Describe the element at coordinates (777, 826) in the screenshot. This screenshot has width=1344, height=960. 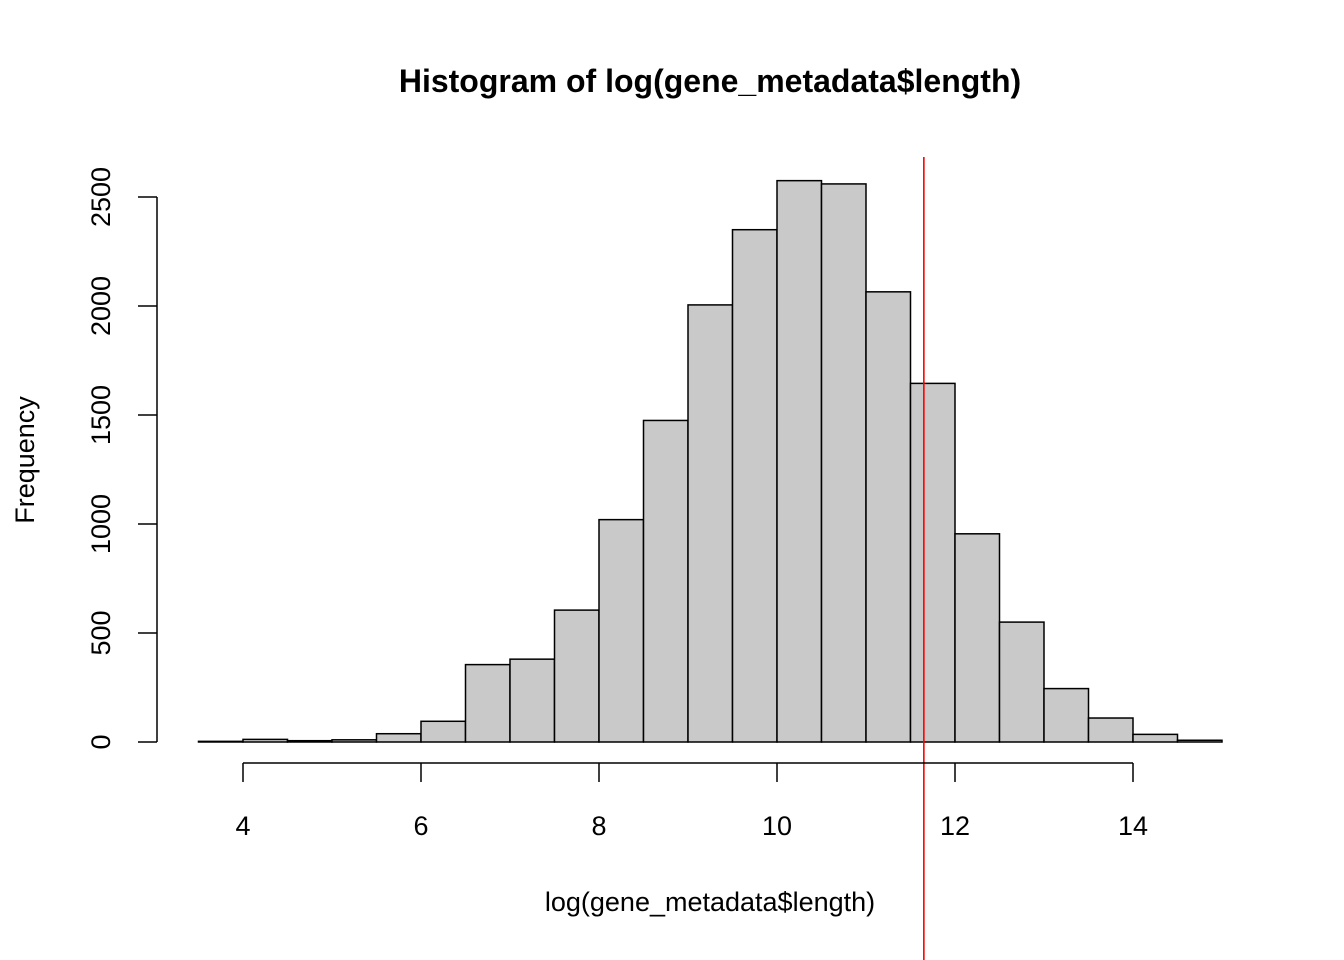
I see `x-tick-label-3: 10` at that location.